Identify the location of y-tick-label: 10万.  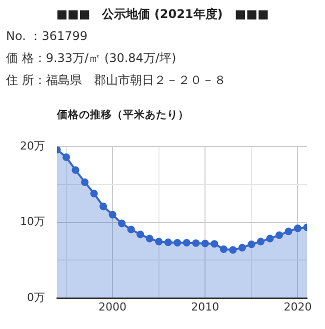
(32, 221).